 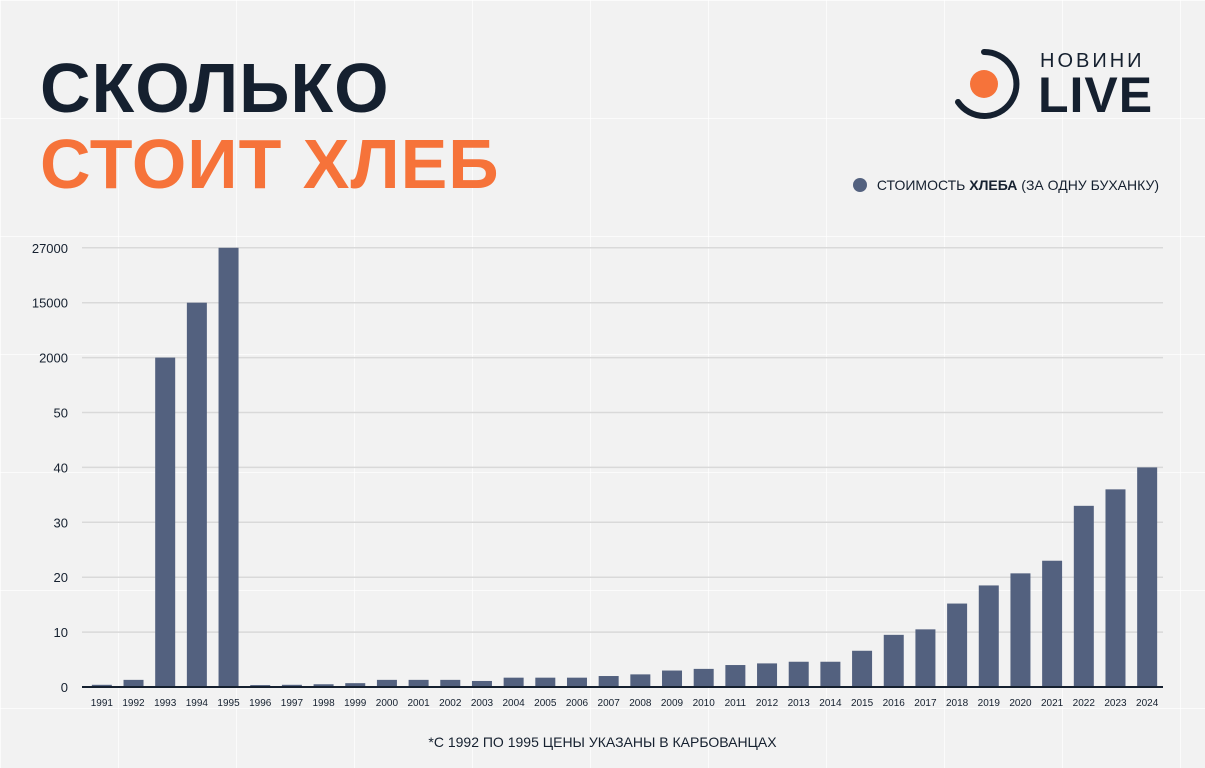 What do you see at coordinates (61, 467) in the screenshot?
I see `y-tick-label: 40` at bounding box center [61, 467].